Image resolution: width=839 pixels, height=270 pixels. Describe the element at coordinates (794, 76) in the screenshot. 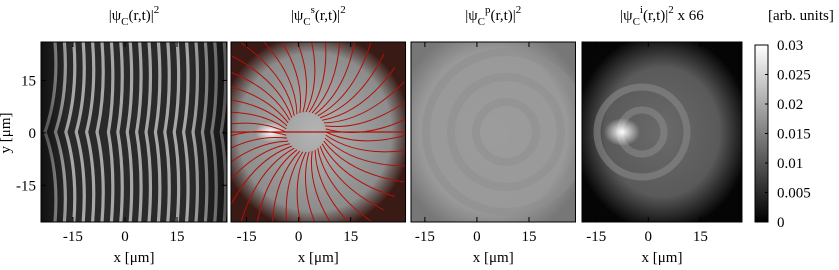

I see `colorbar-tick-label: 0.025` at that location.